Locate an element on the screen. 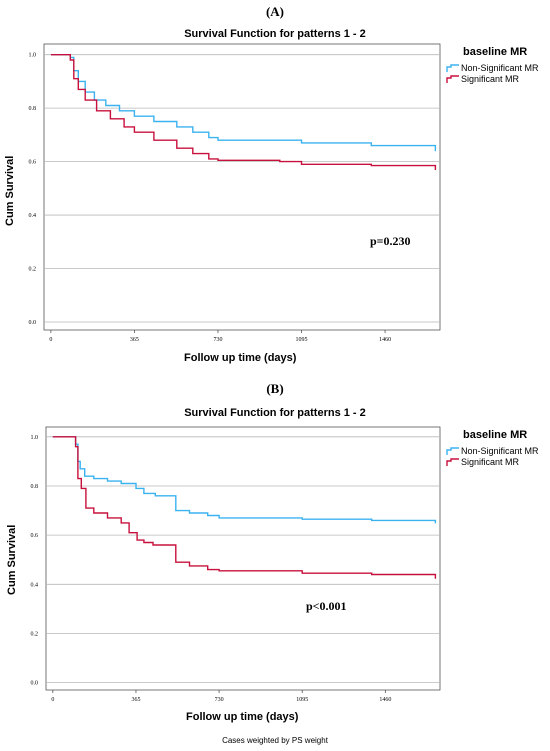  footnote: Cases weighted by PS weight is located at coordinates (275, 740).